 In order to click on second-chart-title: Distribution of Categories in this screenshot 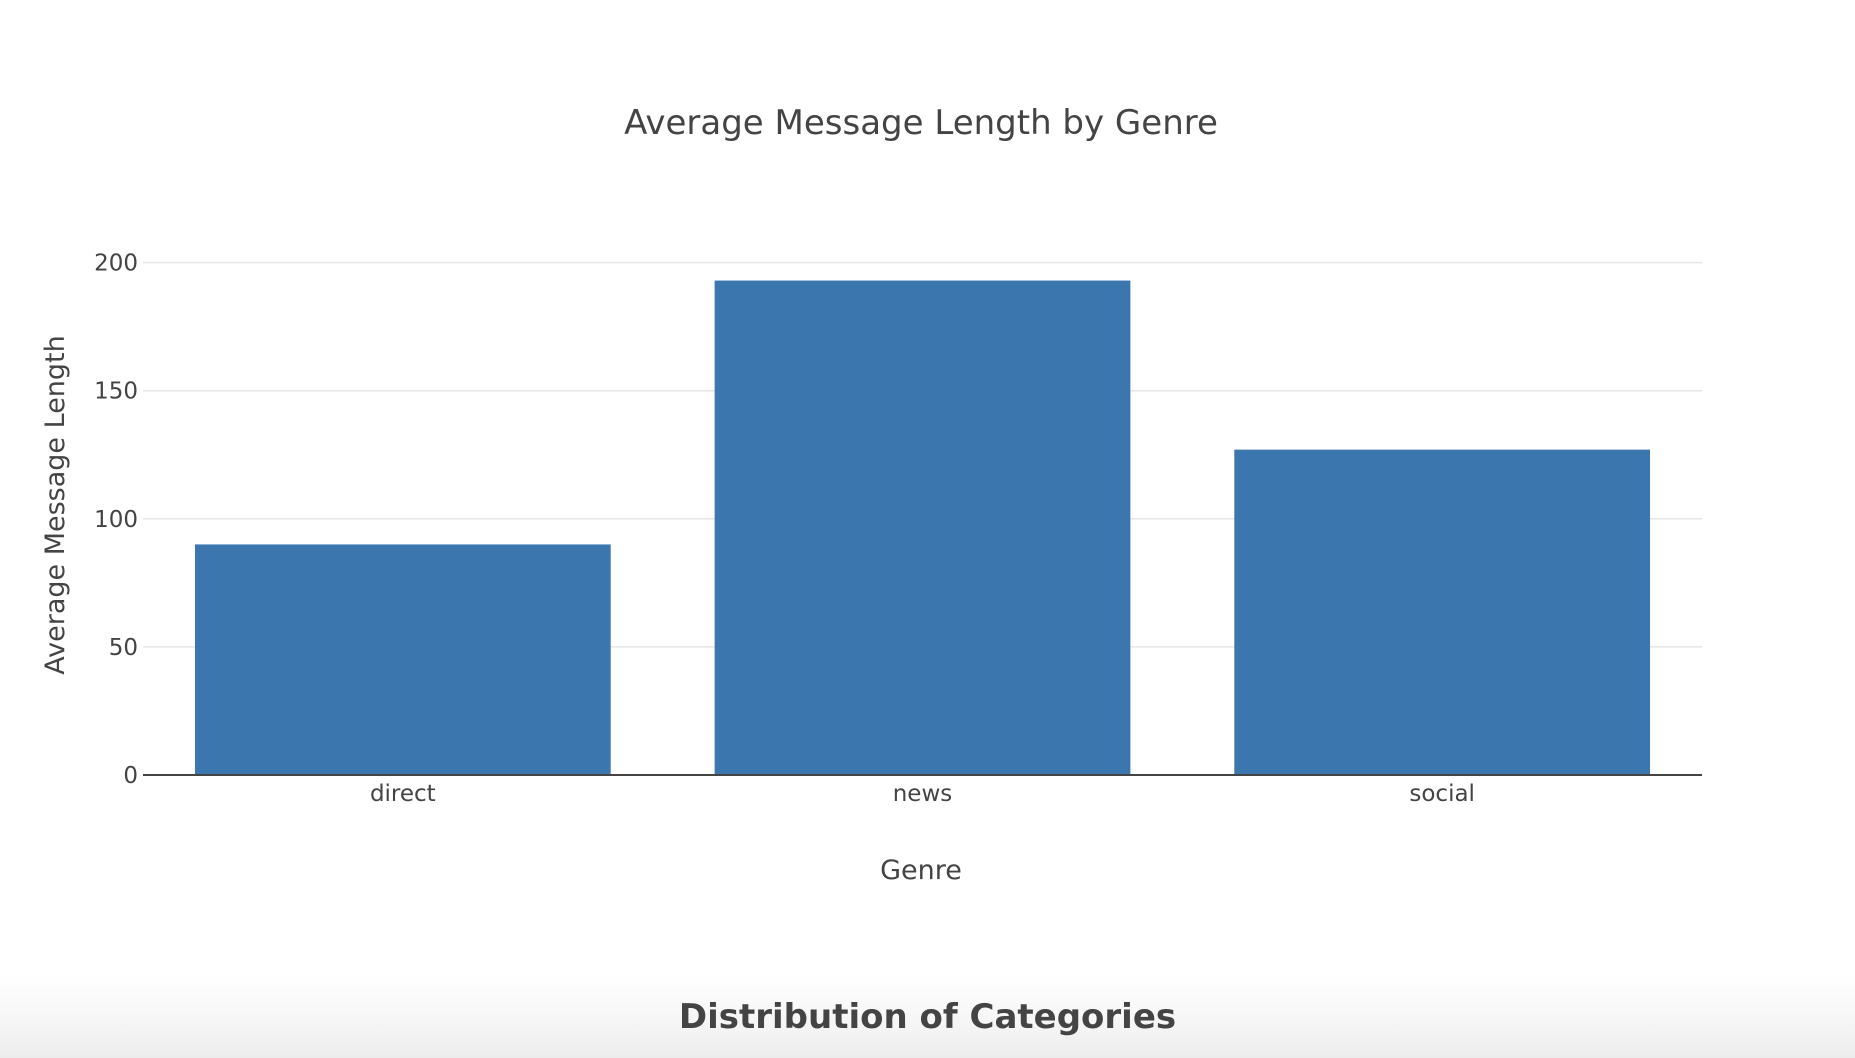, I will do `click(927, 1017)`.